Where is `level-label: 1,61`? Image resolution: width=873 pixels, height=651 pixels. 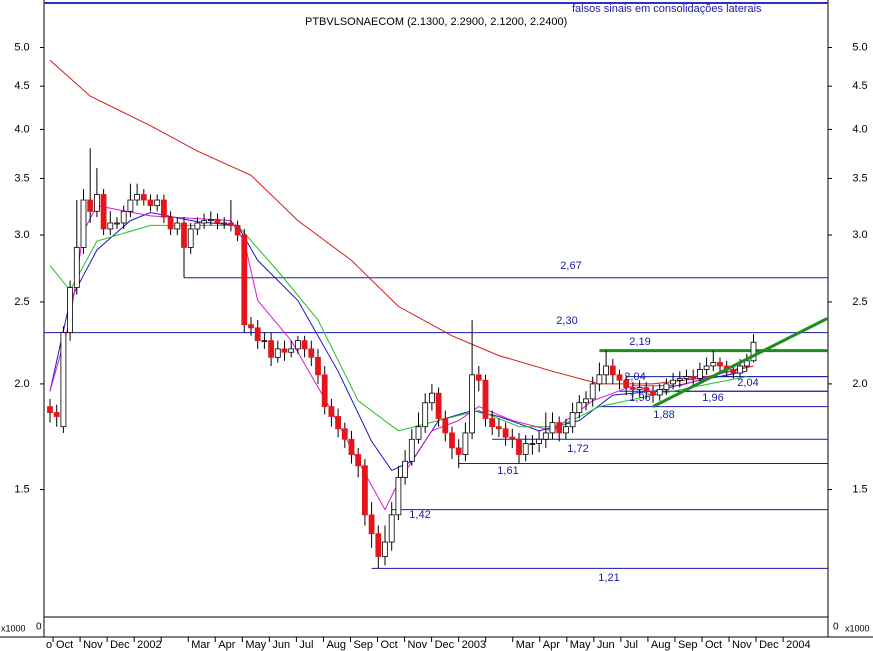 level-label: 1,61 is located at coordinates (507, 471).